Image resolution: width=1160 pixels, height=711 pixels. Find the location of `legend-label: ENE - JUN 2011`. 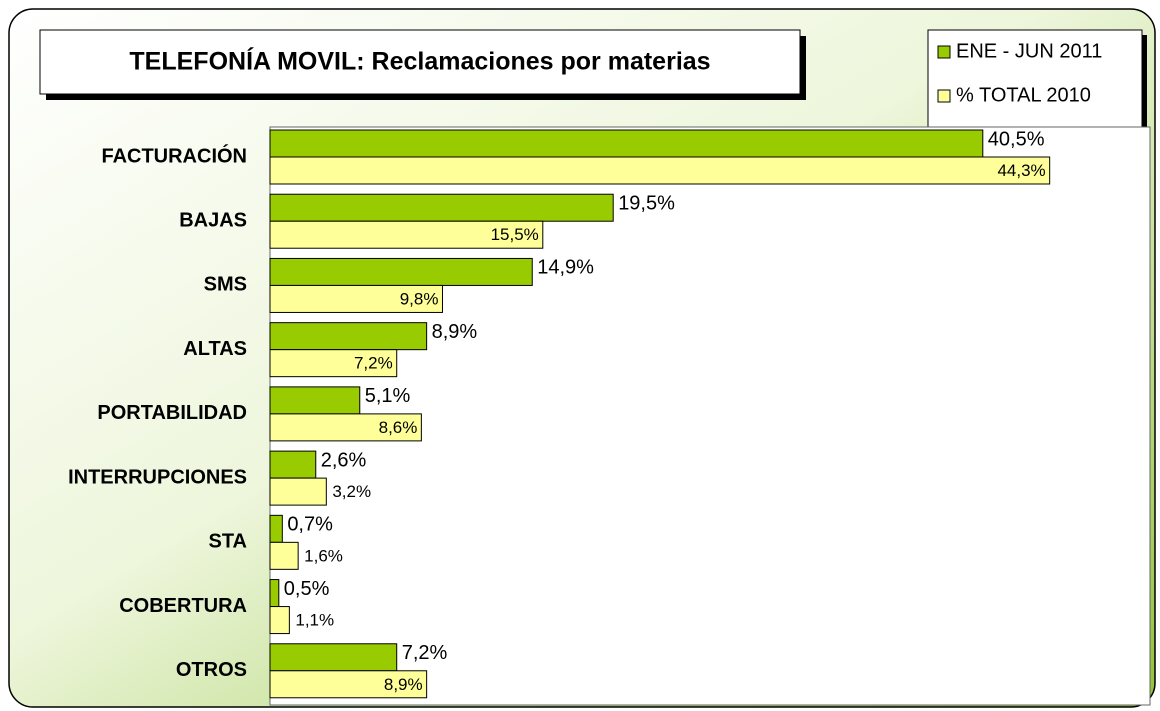

legend-label: ENE - JUN 2011 is located at coordinates (1029, 51).